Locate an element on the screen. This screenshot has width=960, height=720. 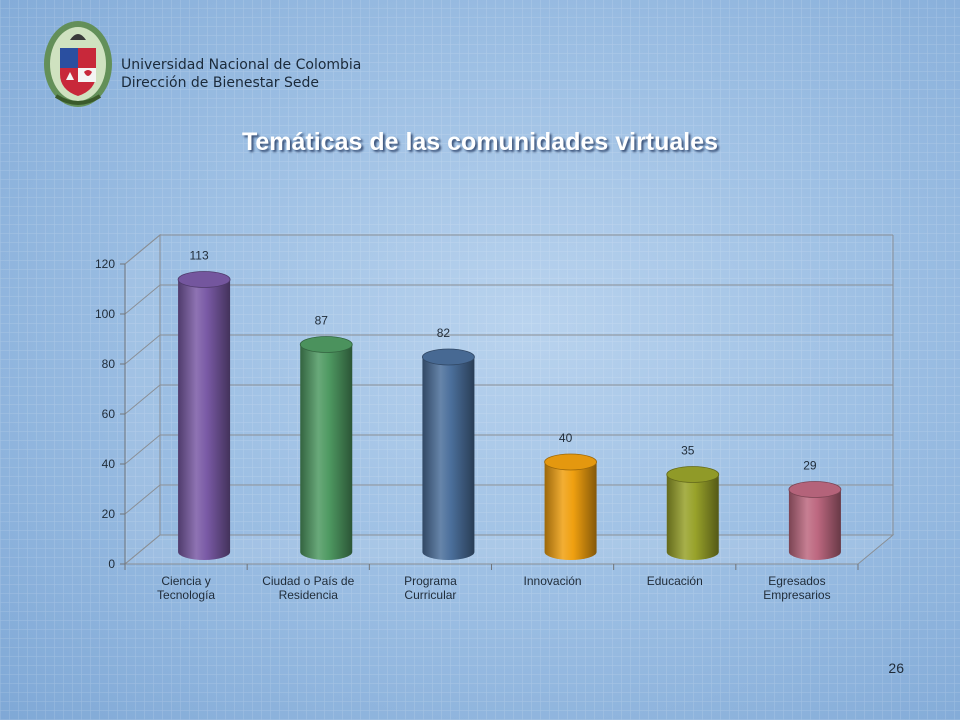
y-tick-label: 0 is located at coordinates (111, 564).